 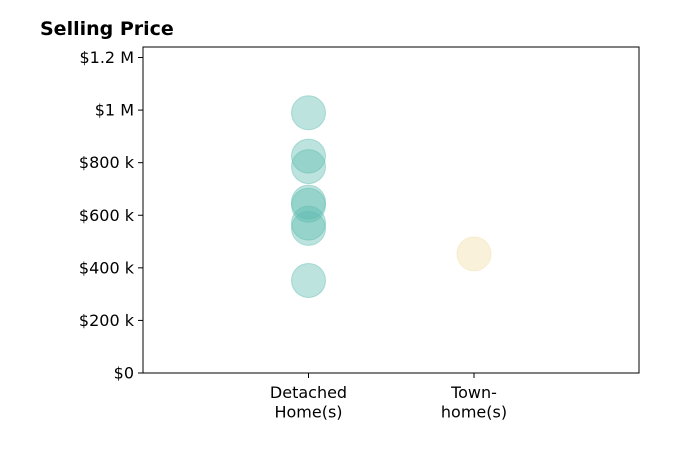 What do you see at coordinates (107, 267) in the screenshot?
I see `y-tick-label: $400 k` at bounding box center [107, 267].